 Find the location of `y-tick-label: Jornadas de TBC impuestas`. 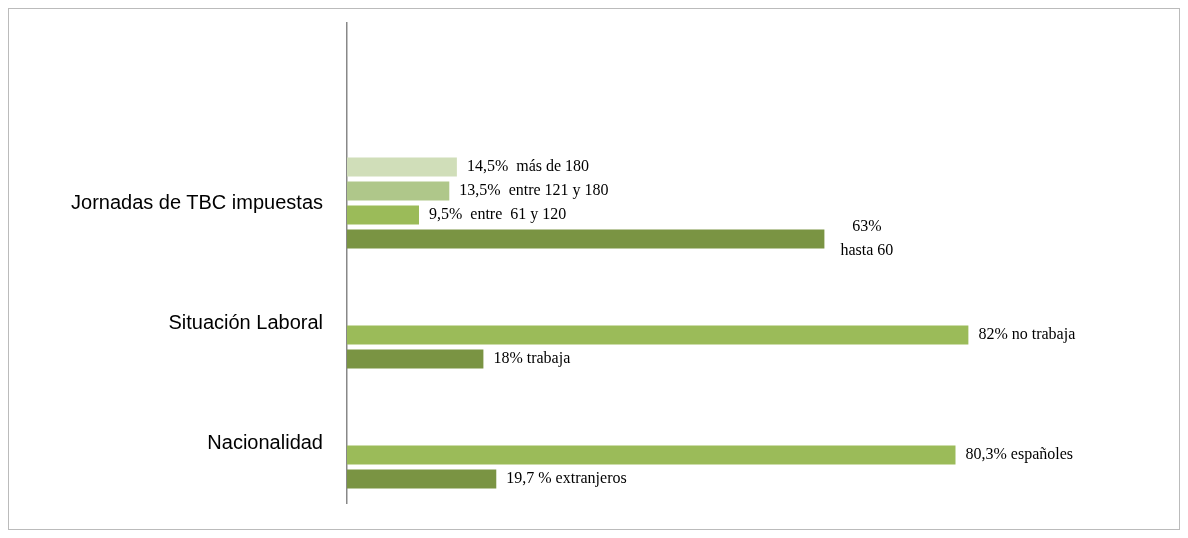

y-tick-label: Jornadas de TBC impuestas is located at coordinates (197, 201).